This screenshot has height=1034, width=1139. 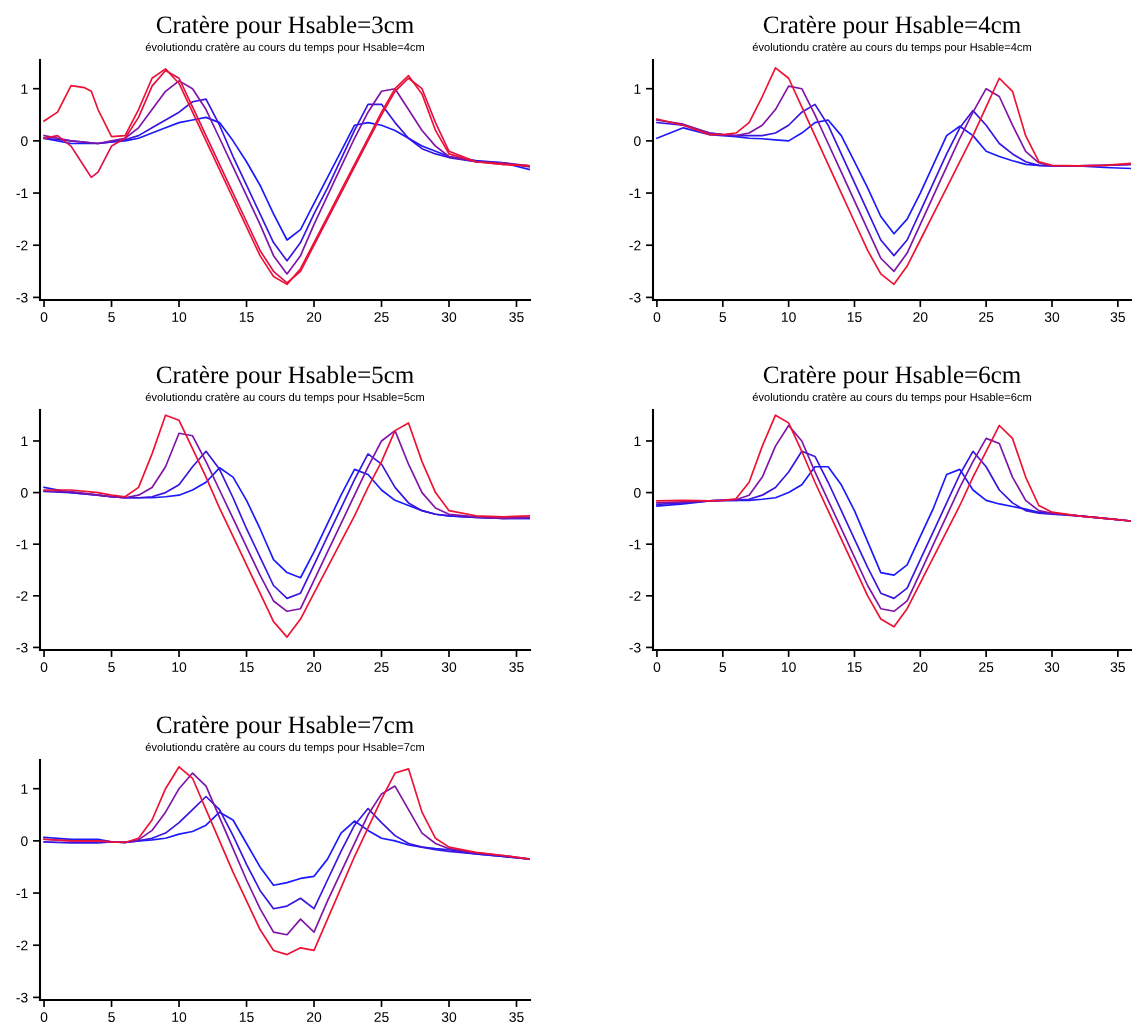 I want to click on chart-title: Cratère pour Hsable=6cm, so click(x=892, y=377).